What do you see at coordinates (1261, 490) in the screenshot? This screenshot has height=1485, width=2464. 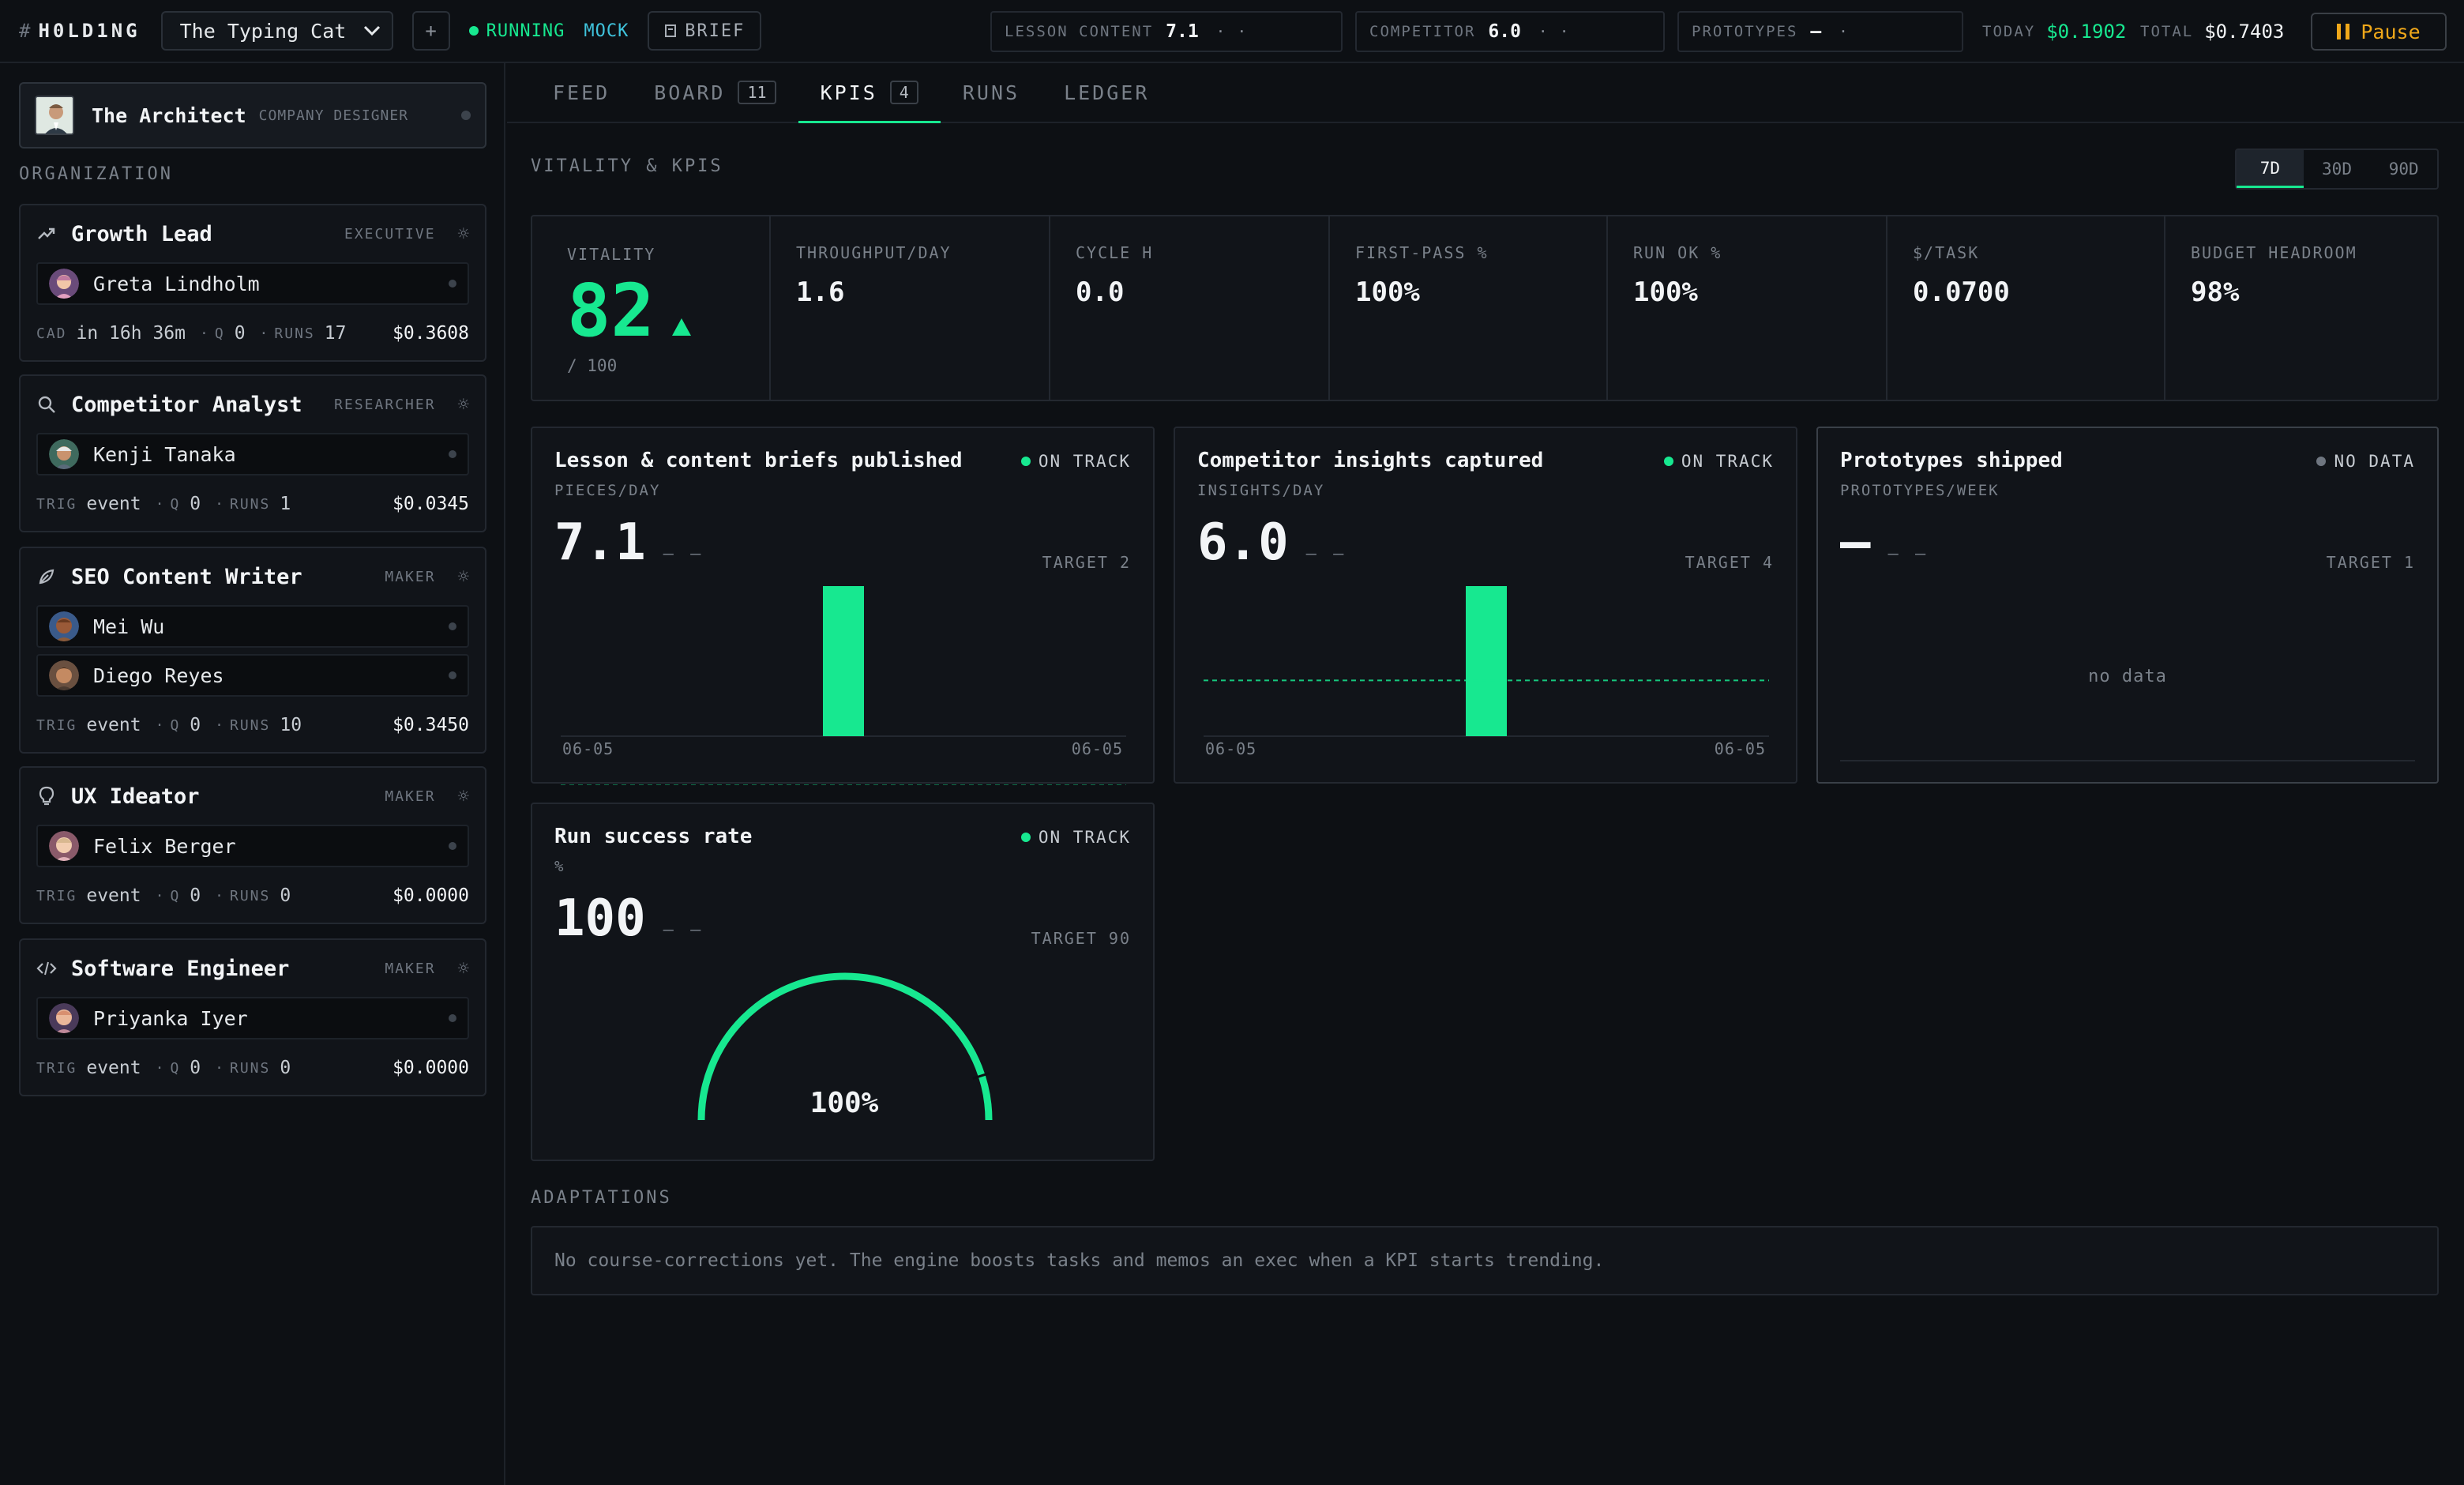 I see `panel-unit: INSIGHTS/DAY` at bounding box center [1261, 490].